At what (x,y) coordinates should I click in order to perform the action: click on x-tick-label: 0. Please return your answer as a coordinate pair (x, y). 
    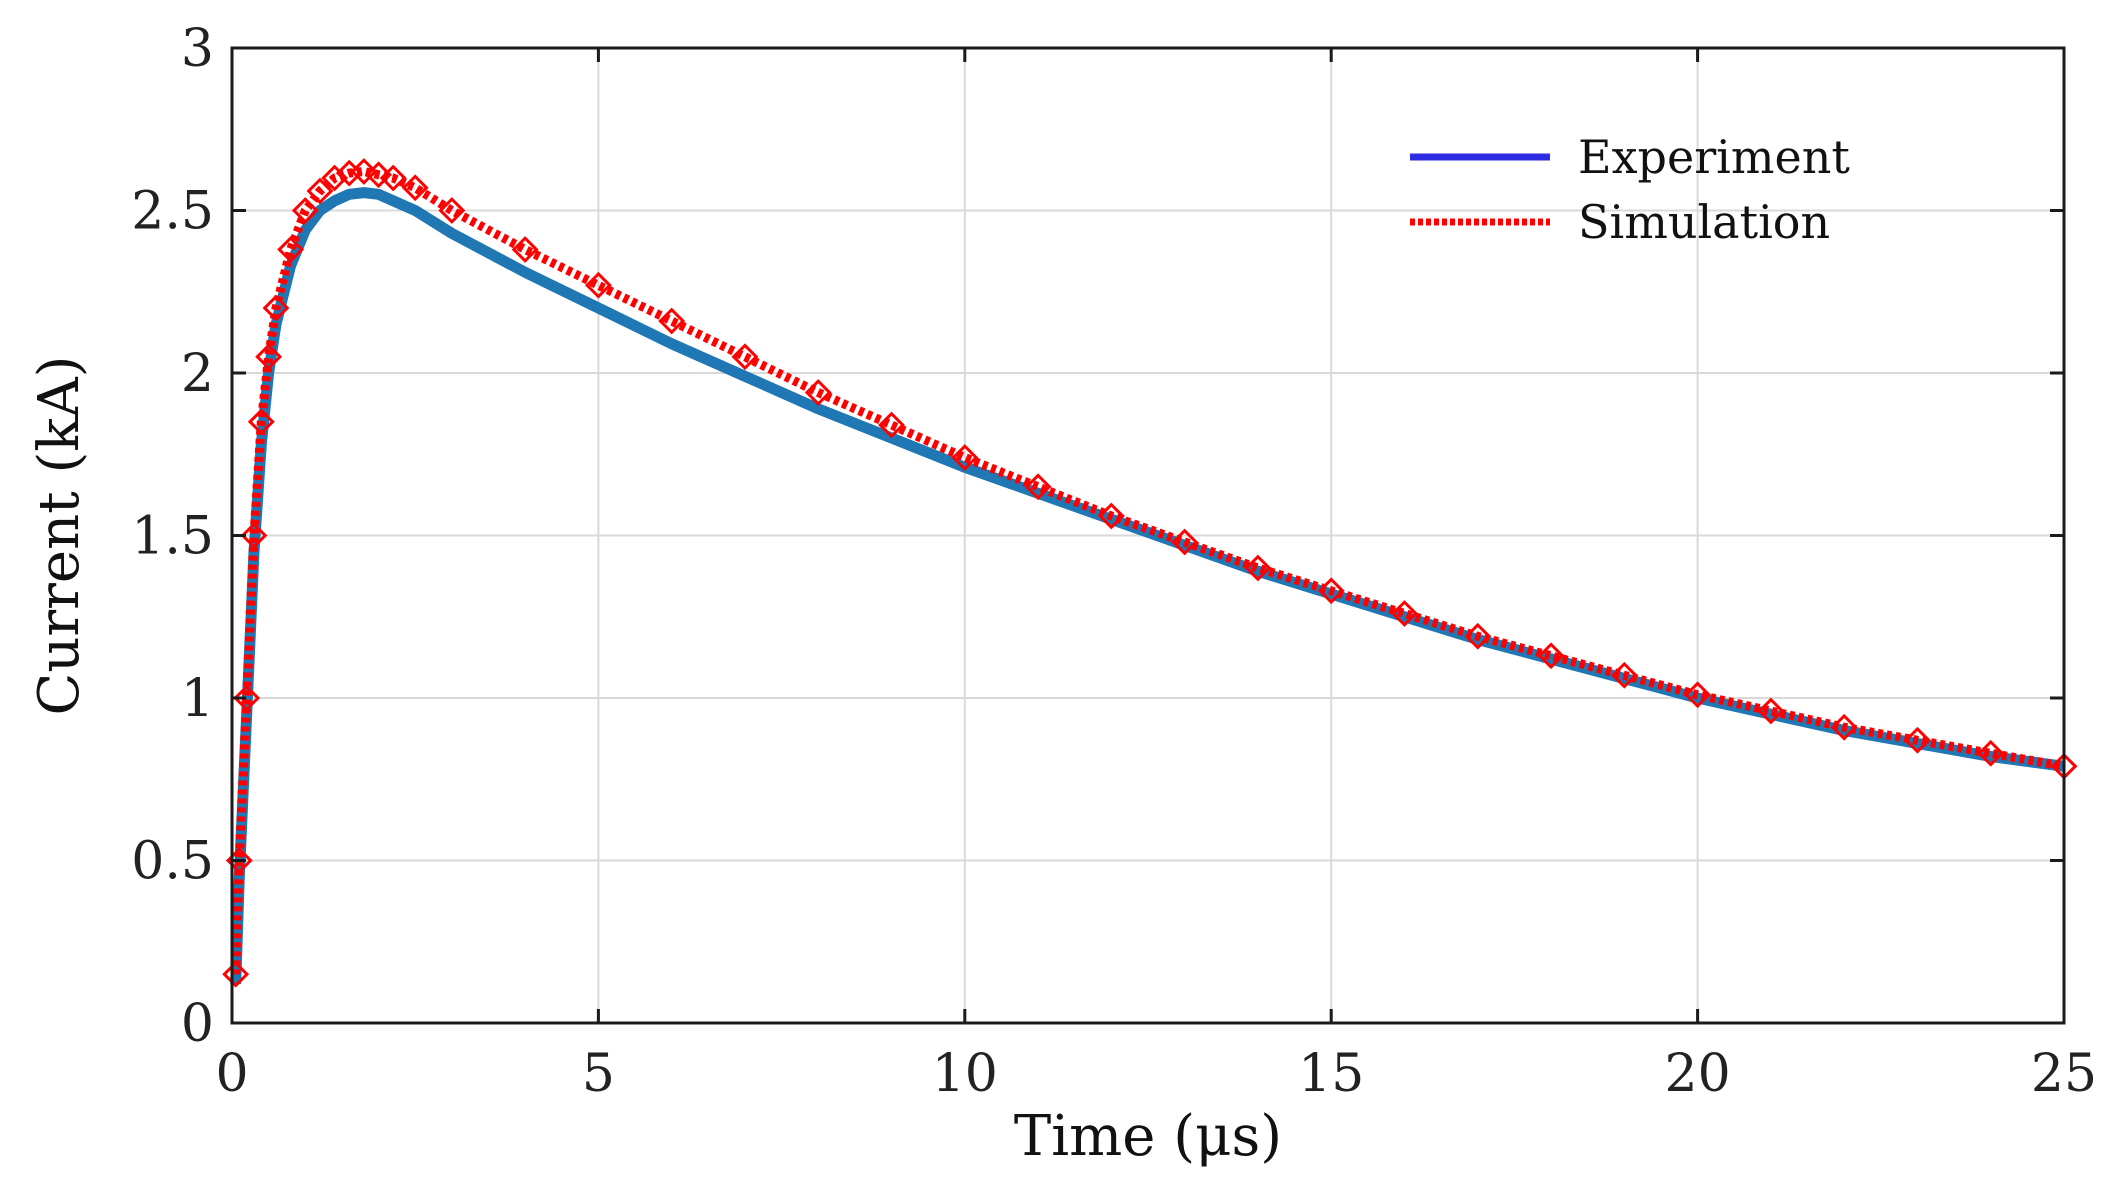
    Looking at the image, I should click on (231, 1074).